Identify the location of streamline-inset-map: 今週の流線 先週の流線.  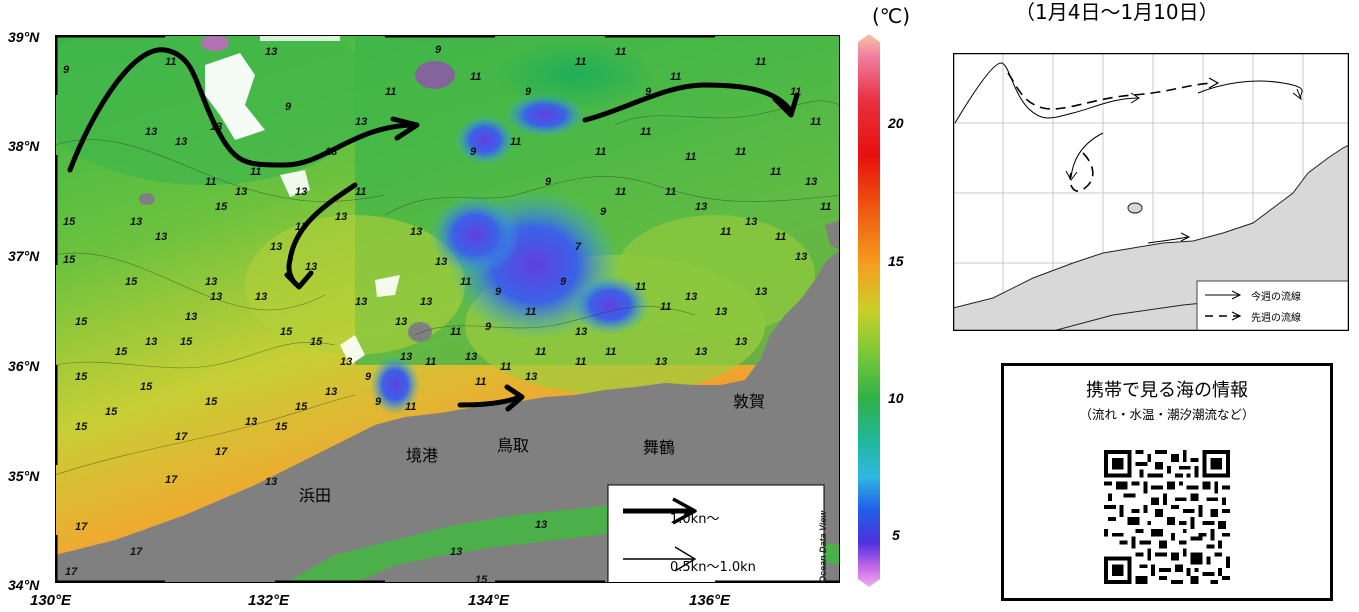
(1151, 192).